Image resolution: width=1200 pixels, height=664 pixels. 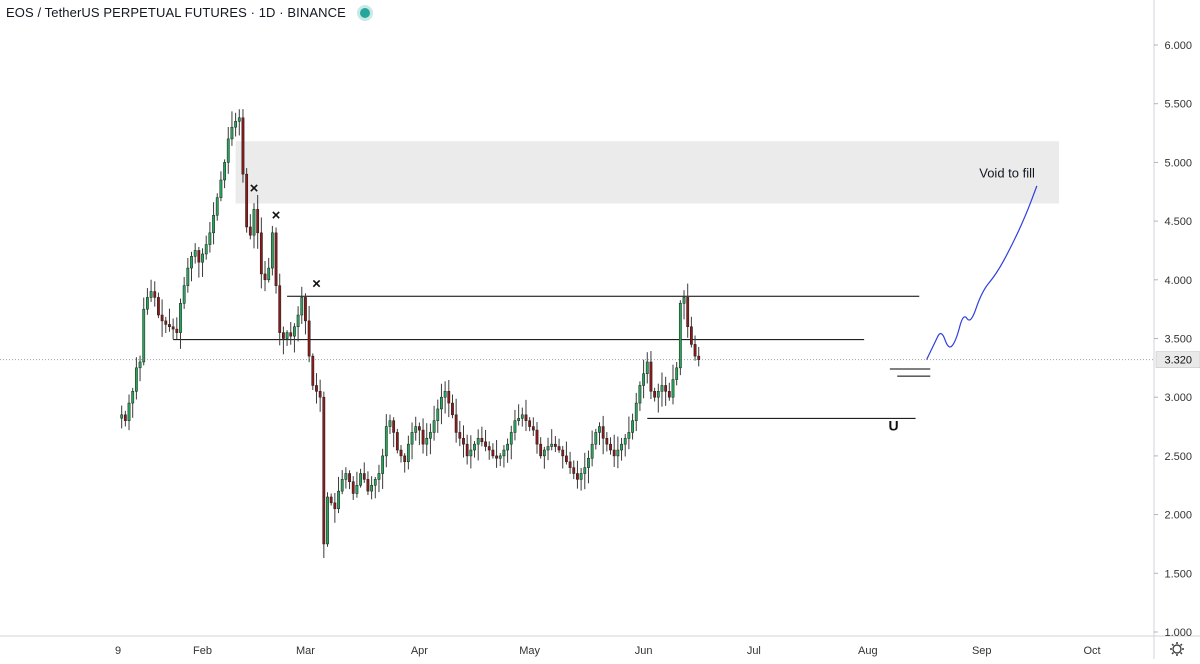 What do you see at coordinates (893, 425) in the screenshot?
I see `magnet-marker-icon: U` at bounding box center [893, 425].